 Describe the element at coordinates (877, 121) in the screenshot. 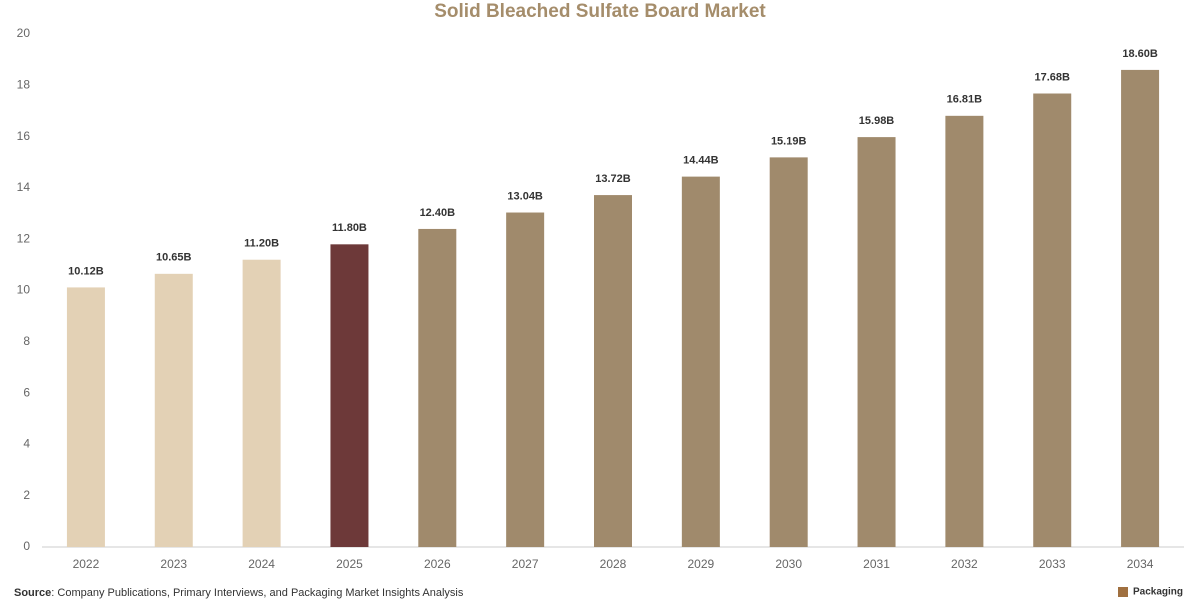

I see `value-label: 15.98B` at that location.